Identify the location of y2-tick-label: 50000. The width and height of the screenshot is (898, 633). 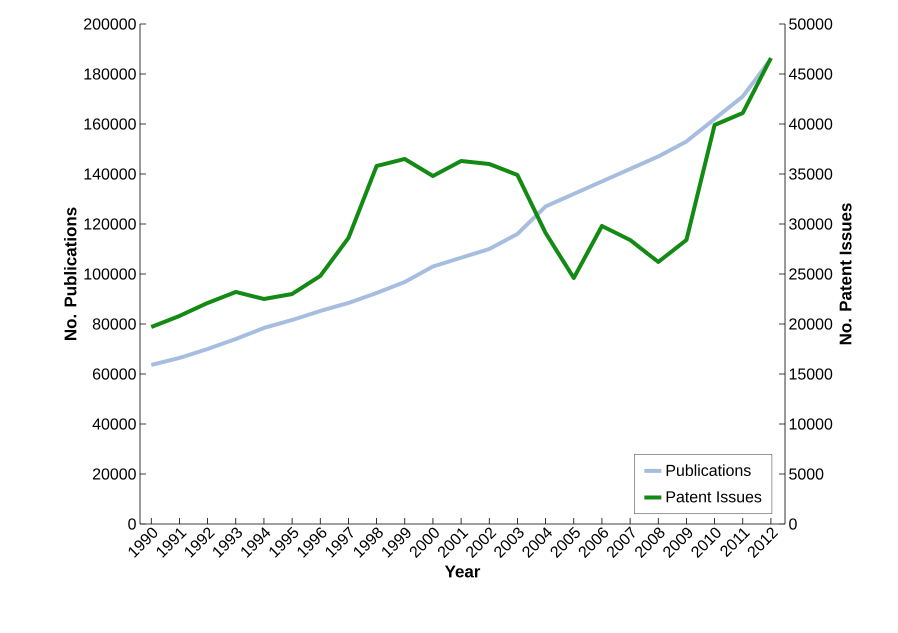
(810, 24).